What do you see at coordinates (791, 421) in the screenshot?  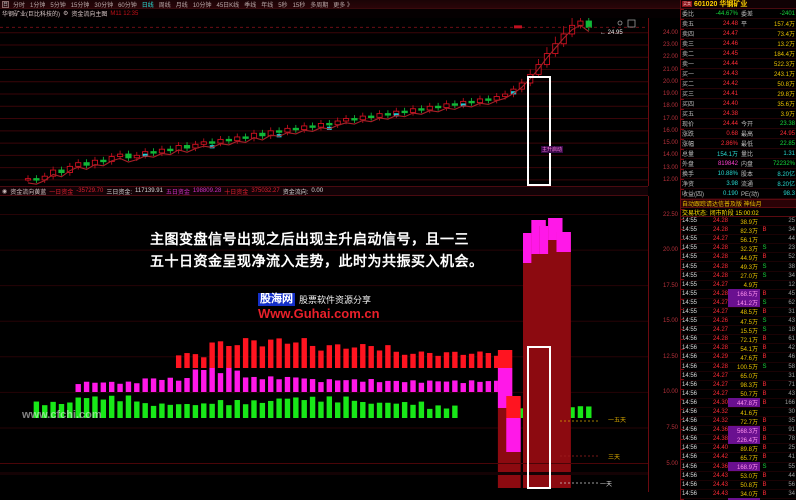 I see `tick-count: 35` at bounding box center [791, 421].